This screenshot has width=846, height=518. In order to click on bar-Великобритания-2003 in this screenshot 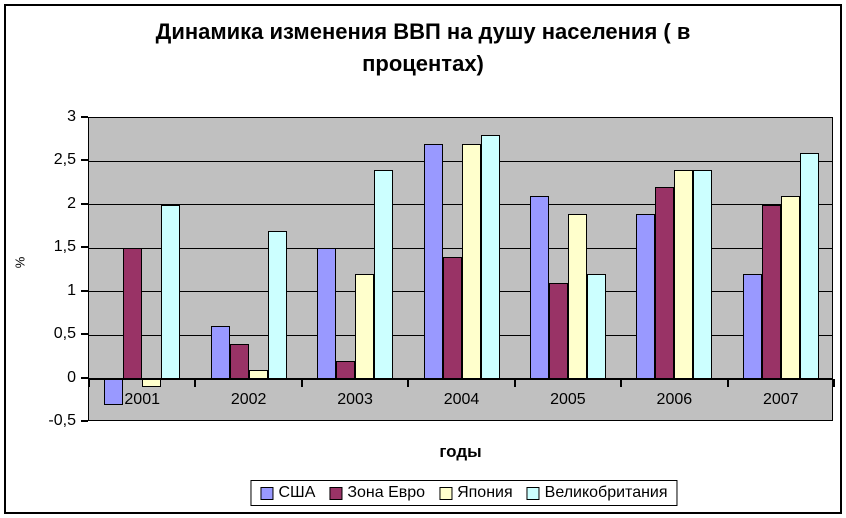, I will do `click(384, 274)`.